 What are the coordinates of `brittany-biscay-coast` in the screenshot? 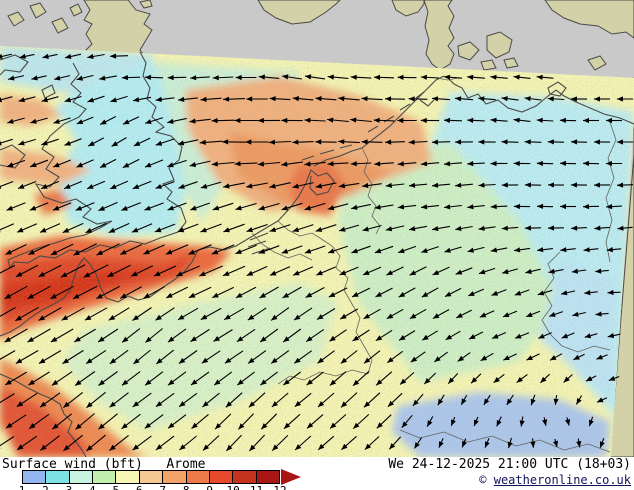 It's located at (43, 415).